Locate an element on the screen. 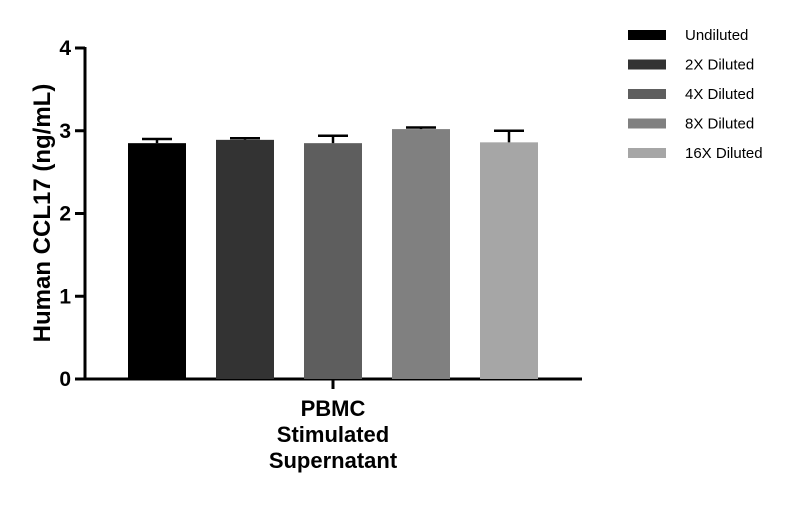 This screenshot has width=800, height=507. x-axis: PBMC Stimulated Supernatant is located at coordinates (333, 425).